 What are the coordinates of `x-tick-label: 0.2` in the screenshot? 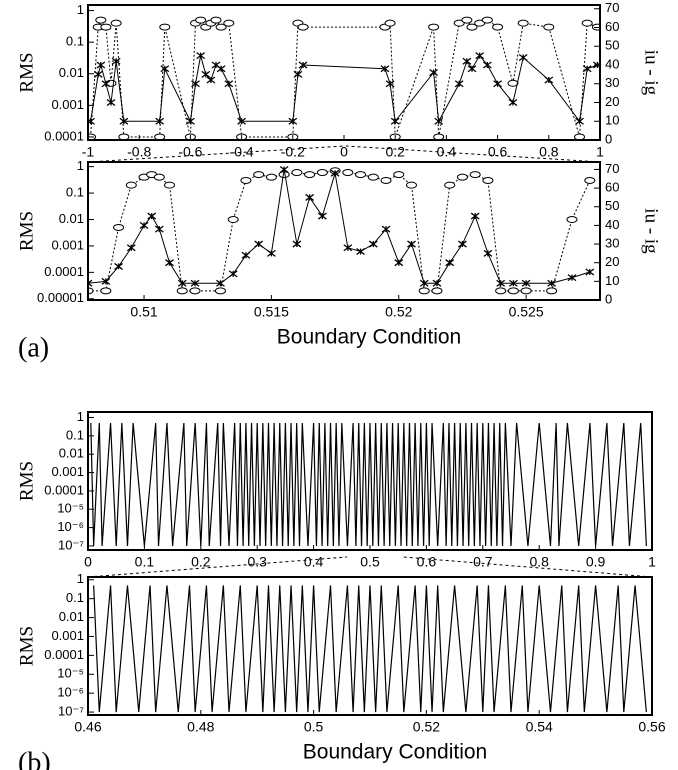 It's located at (201, 562).